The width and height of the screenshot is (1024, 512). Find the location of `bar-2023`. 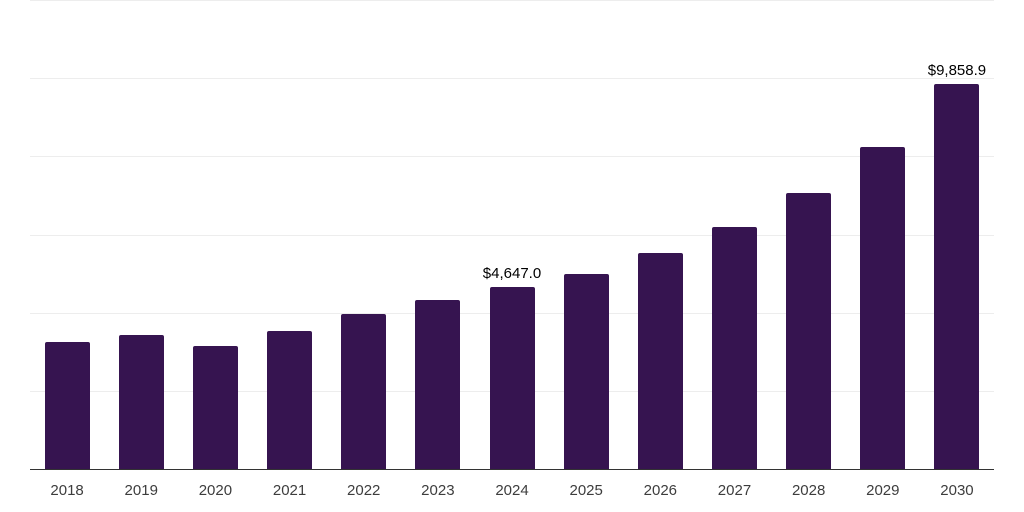

bar-2023 is located at coordinates (438, 384).